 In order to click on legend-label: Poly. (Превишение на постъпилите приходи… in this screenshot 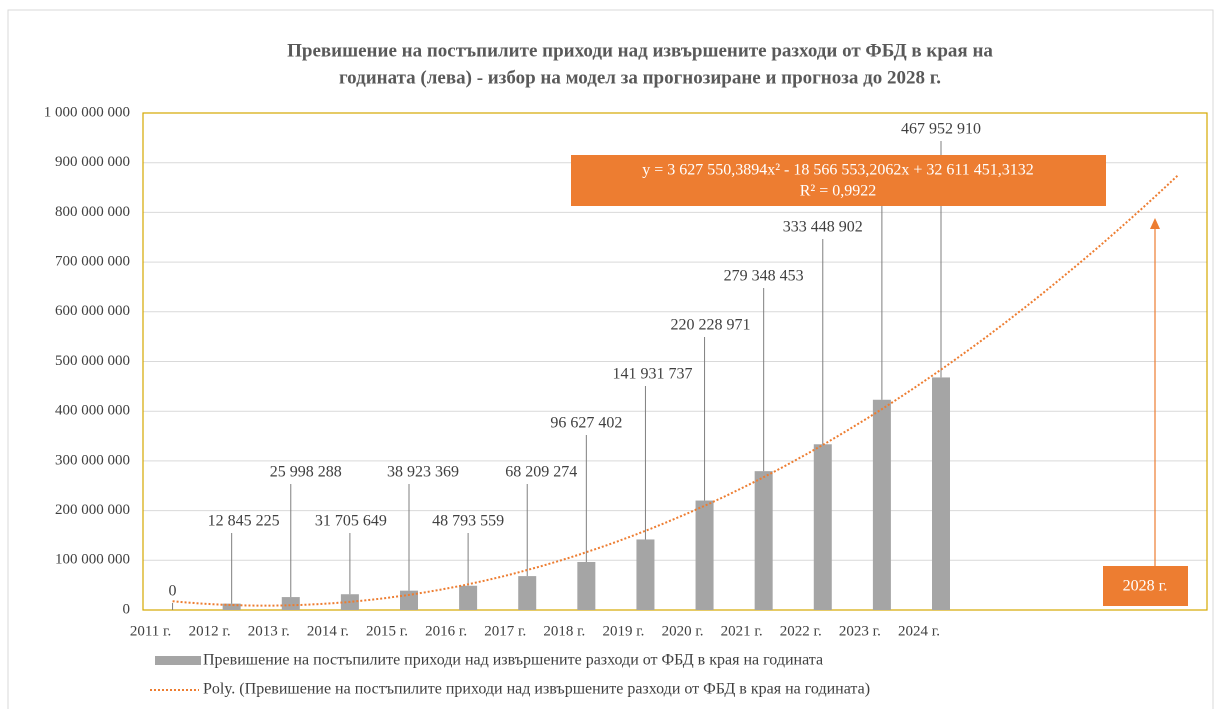, I will do `click(536, 689)`.